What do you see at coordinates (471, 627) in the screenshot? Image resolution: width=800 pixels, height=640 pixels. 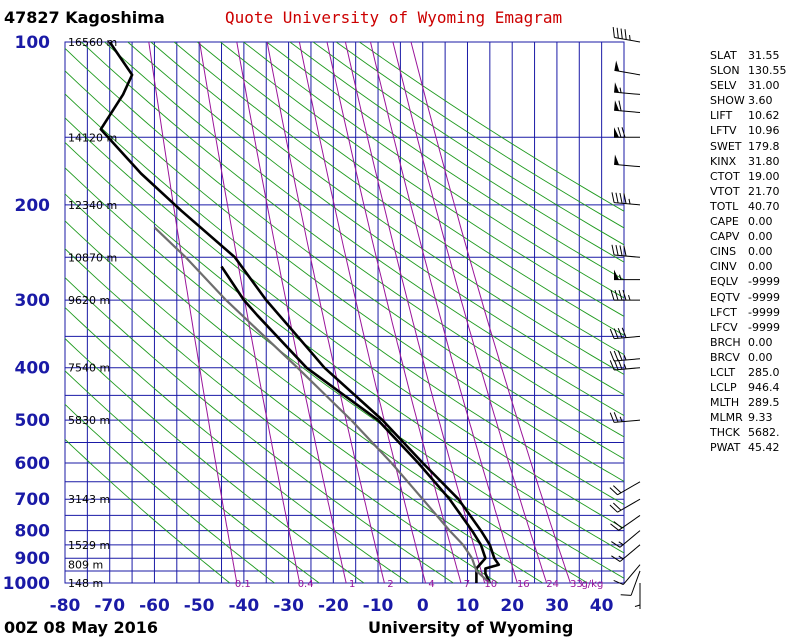 I see `source-label: University of Wyoming` at bounding box center [471, 627].